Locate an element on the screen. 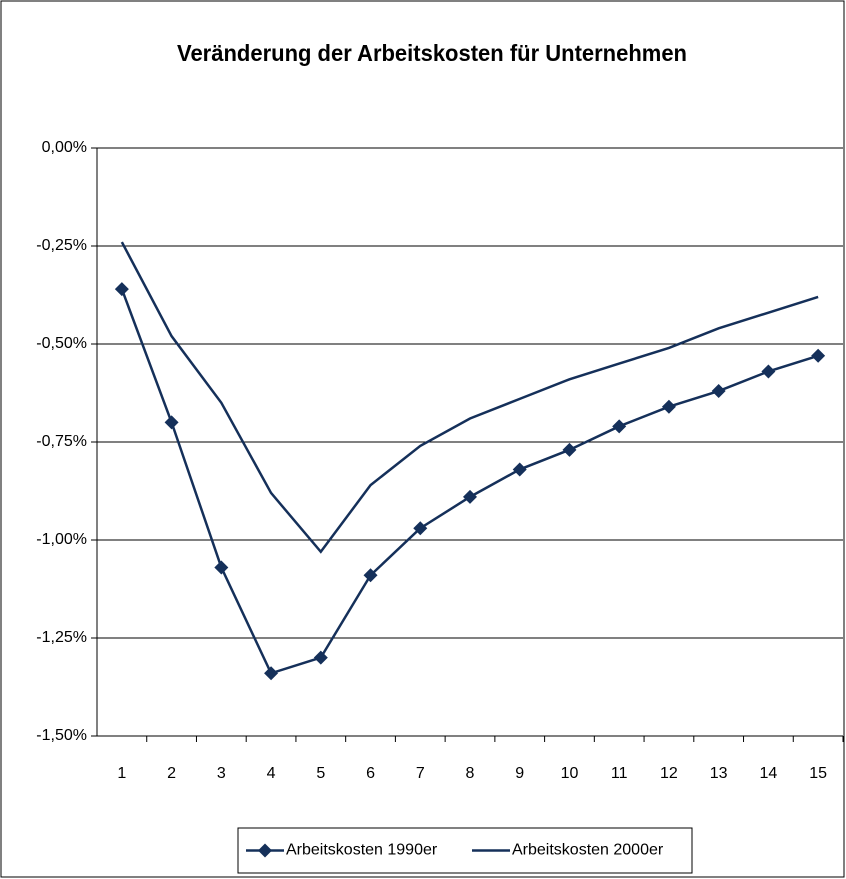  x-tick-label: 8 is located at coordinates (470, 773).